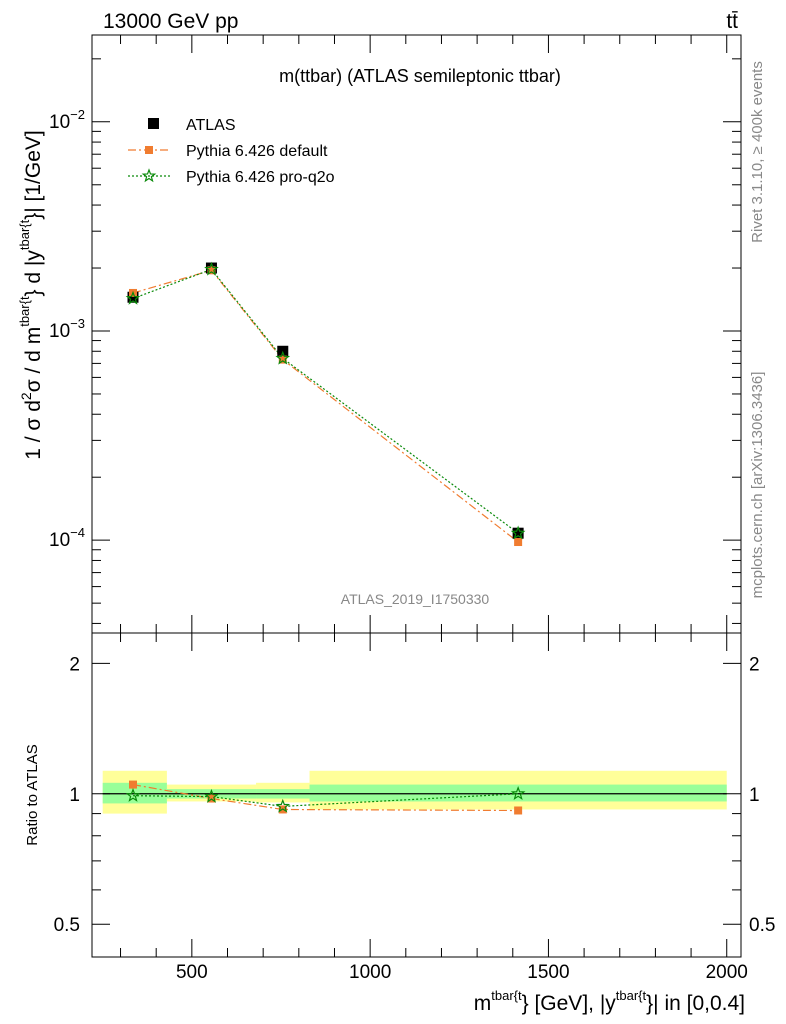 Image resolution: width=786 pixels, height=1024 pixels. What do you see at coordinates (192, 972) in the screenshot?
I see `x-tick-label: 500` at bounding box center [192, 972].